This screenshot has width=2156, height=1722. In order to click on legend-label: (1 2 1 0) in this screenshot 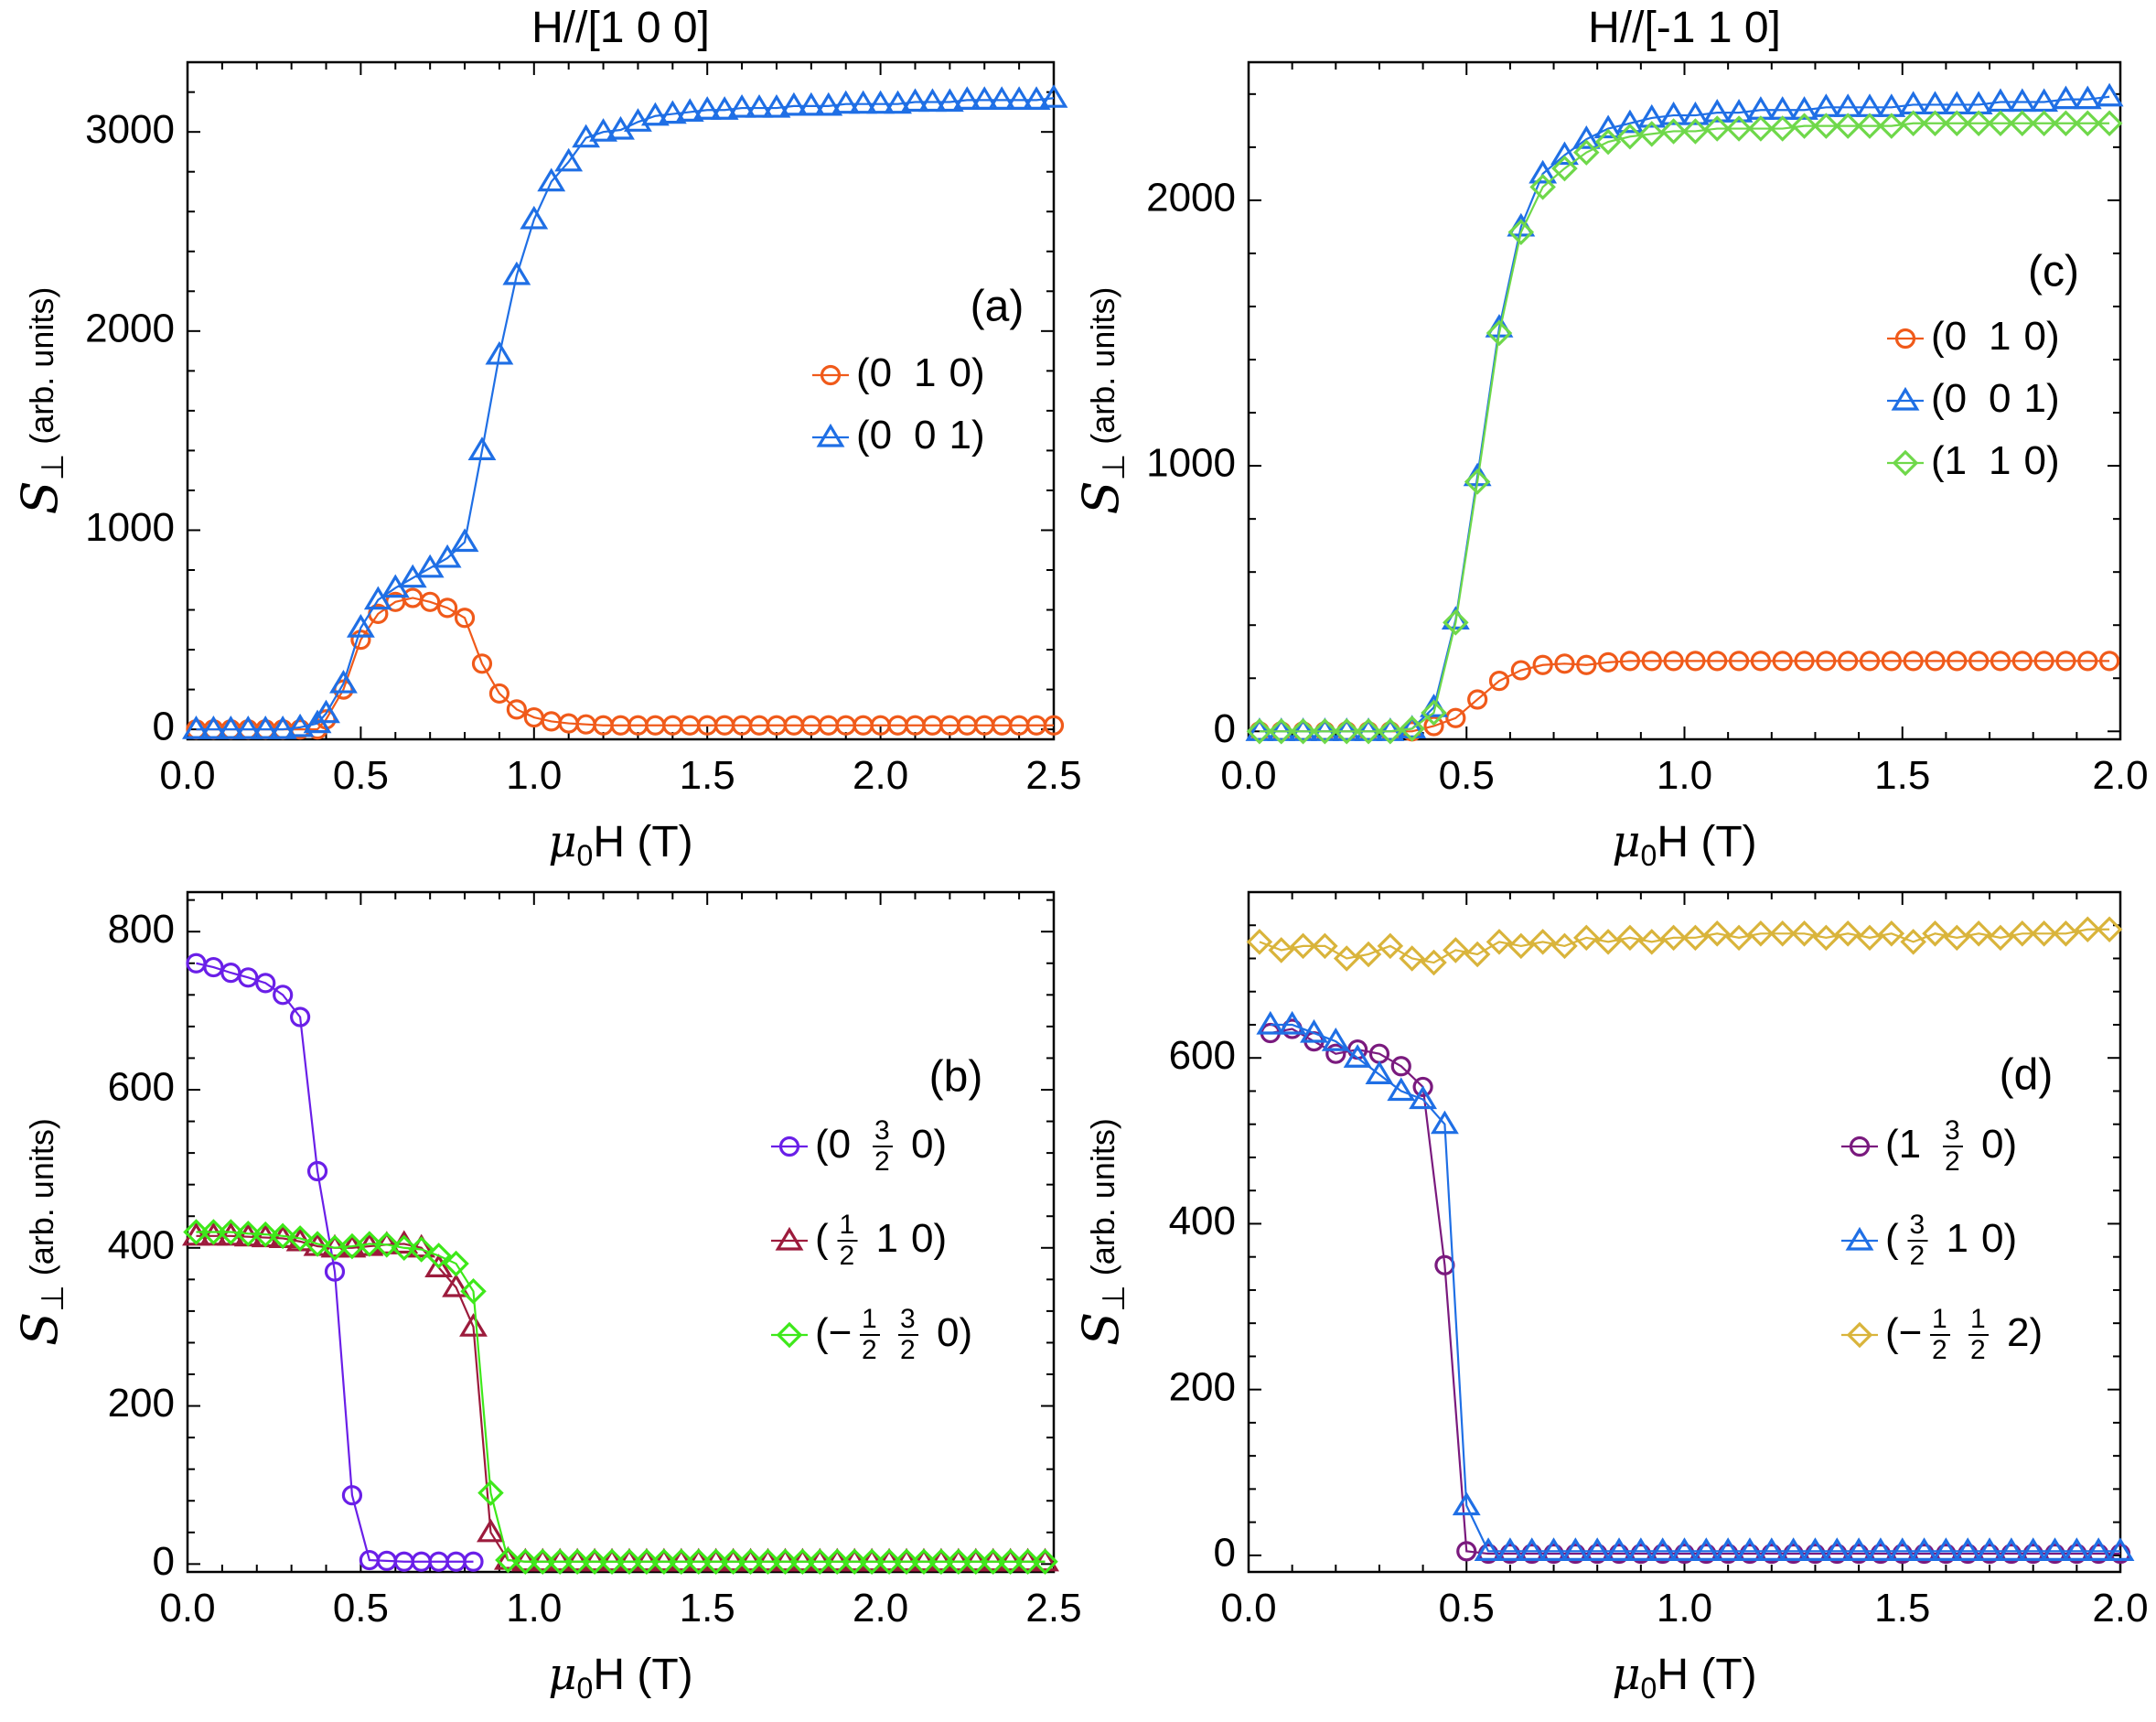, I will do `click(881, 1240)`.